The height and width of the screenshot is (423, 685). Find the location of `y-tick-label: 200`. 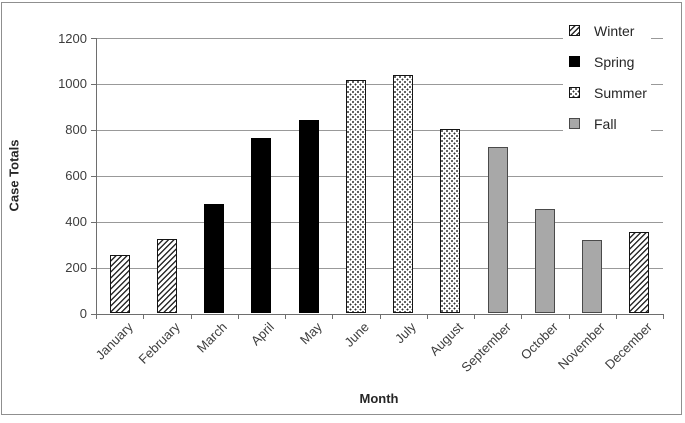

y-tick-label: 200 is located at coordinates (76, 268).